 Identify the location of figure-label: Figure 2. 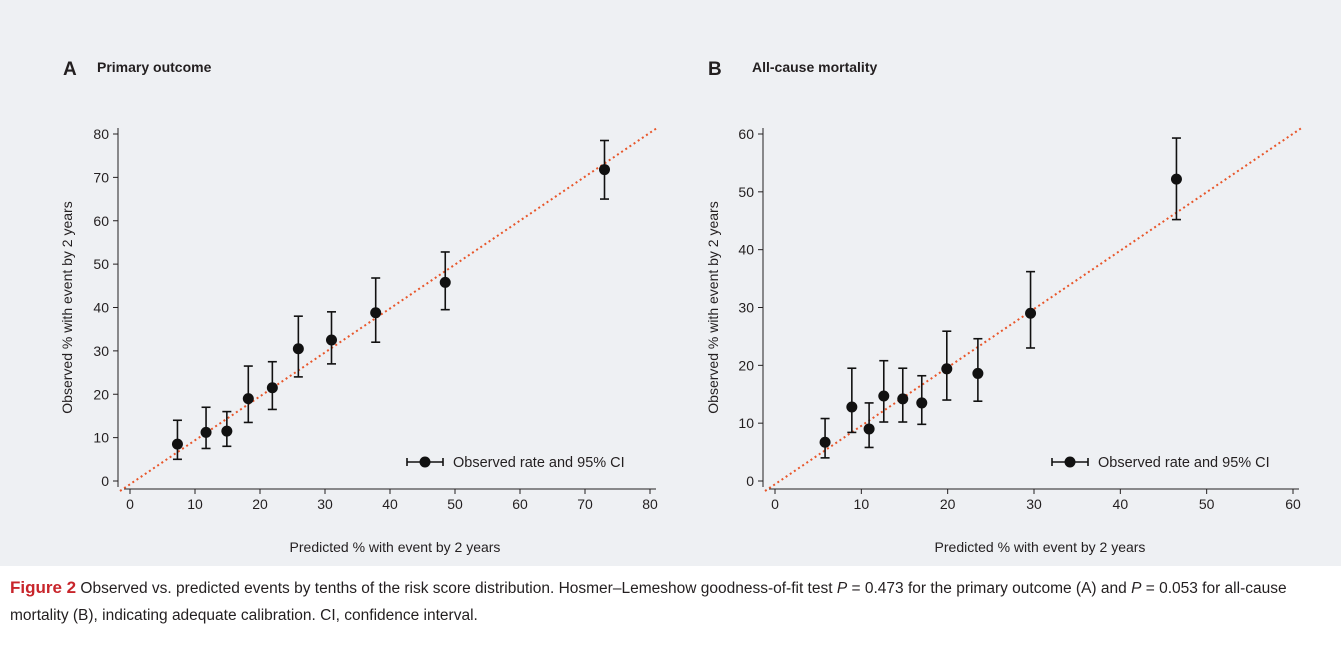
(43, 587).